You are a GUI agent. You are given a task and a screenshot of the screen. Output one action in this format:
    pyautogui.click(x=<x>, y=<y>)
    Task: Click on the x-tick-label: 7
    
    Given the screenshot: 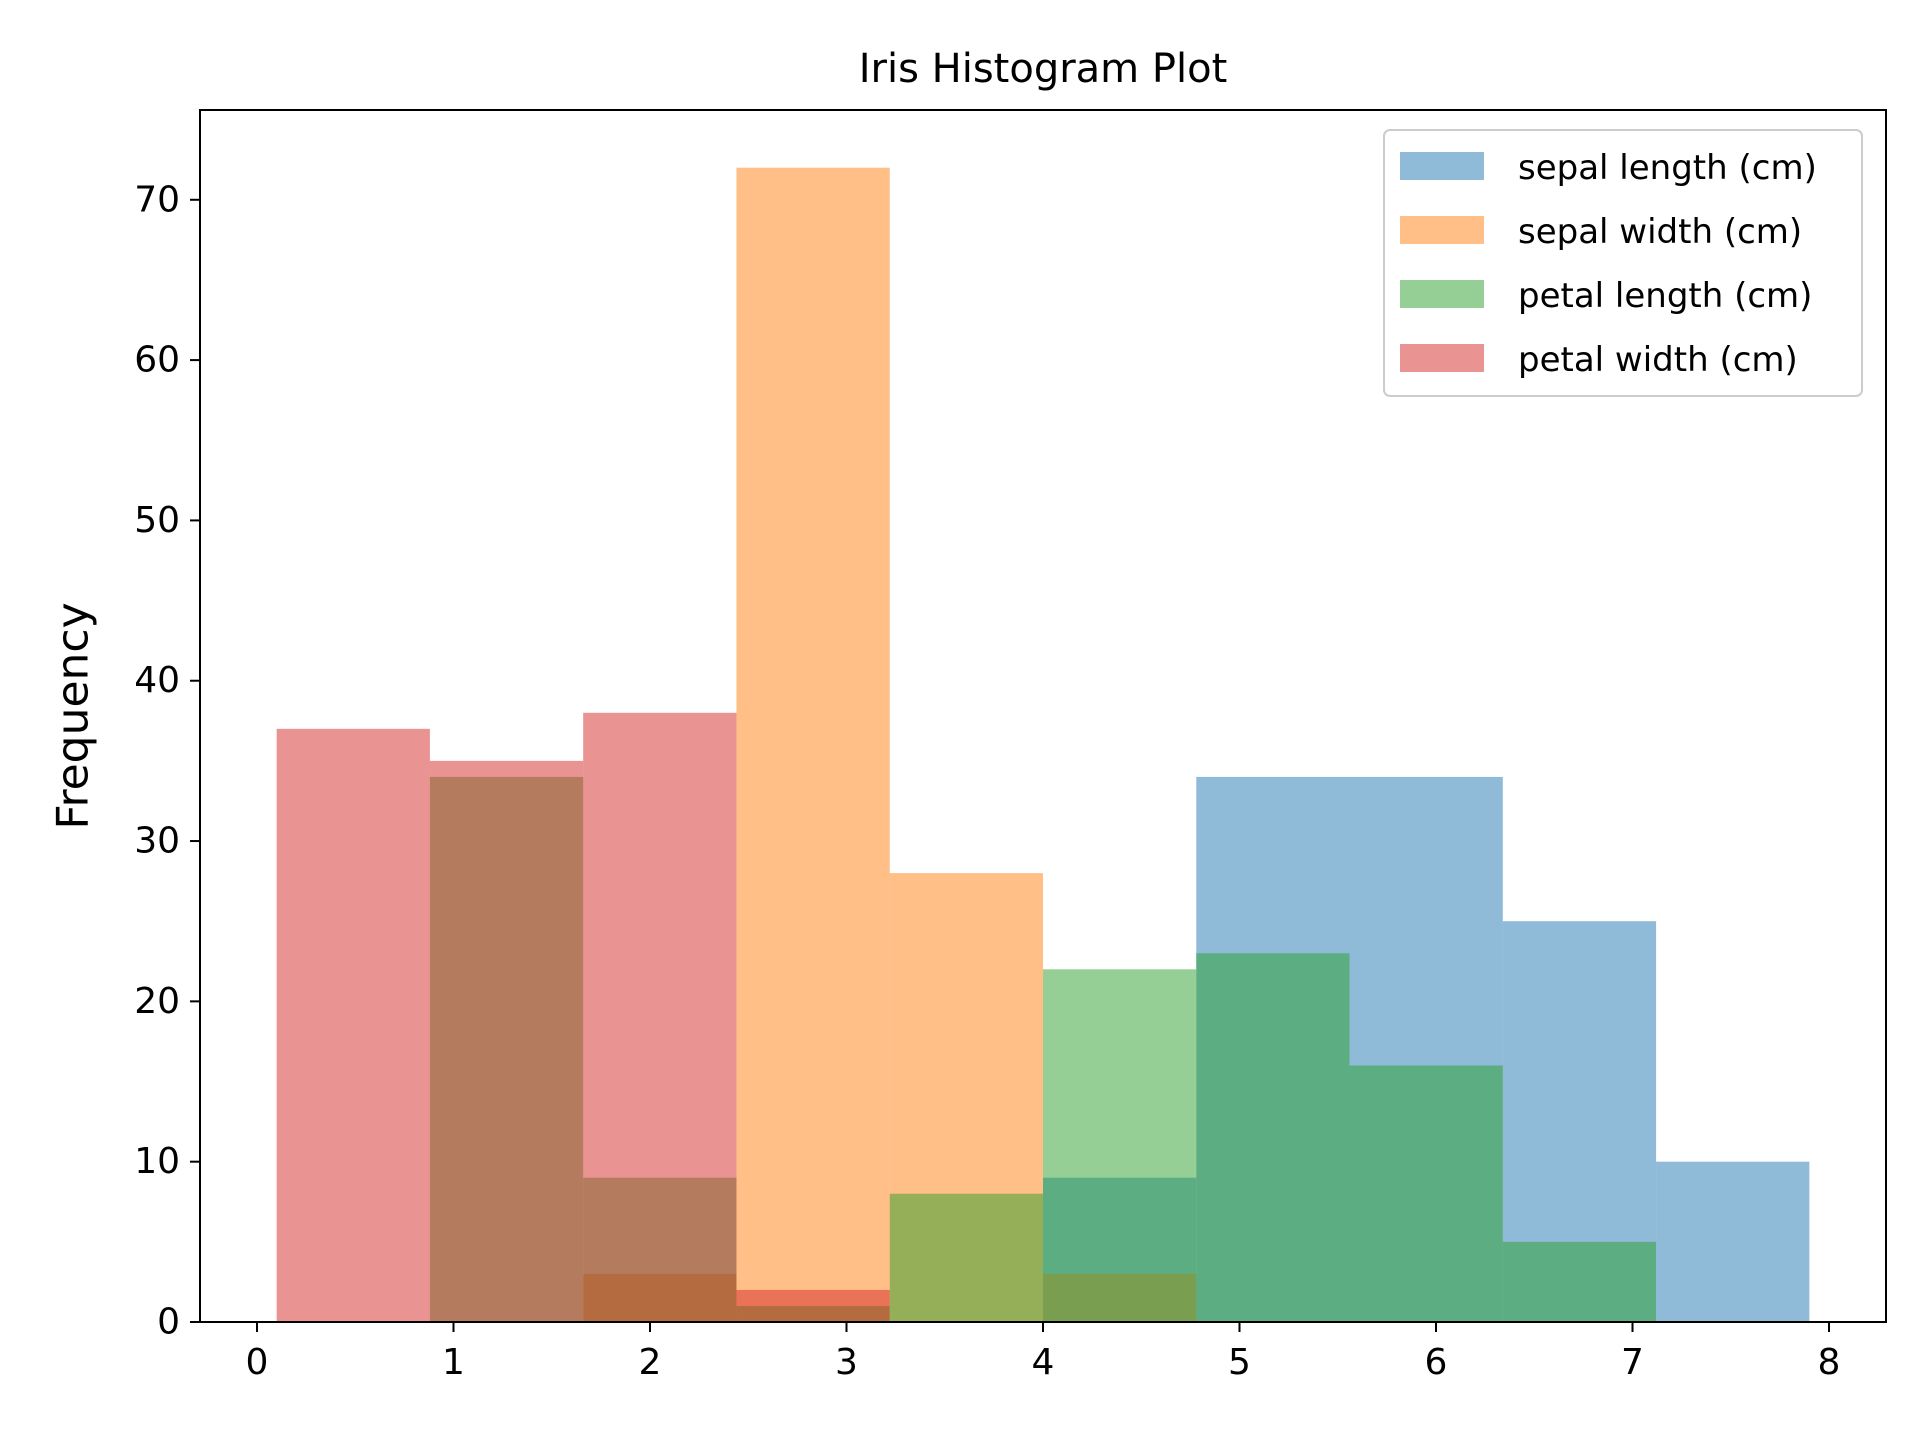 What is the action you would take?
    pyautogui.click(x=1632, y=1362)
    